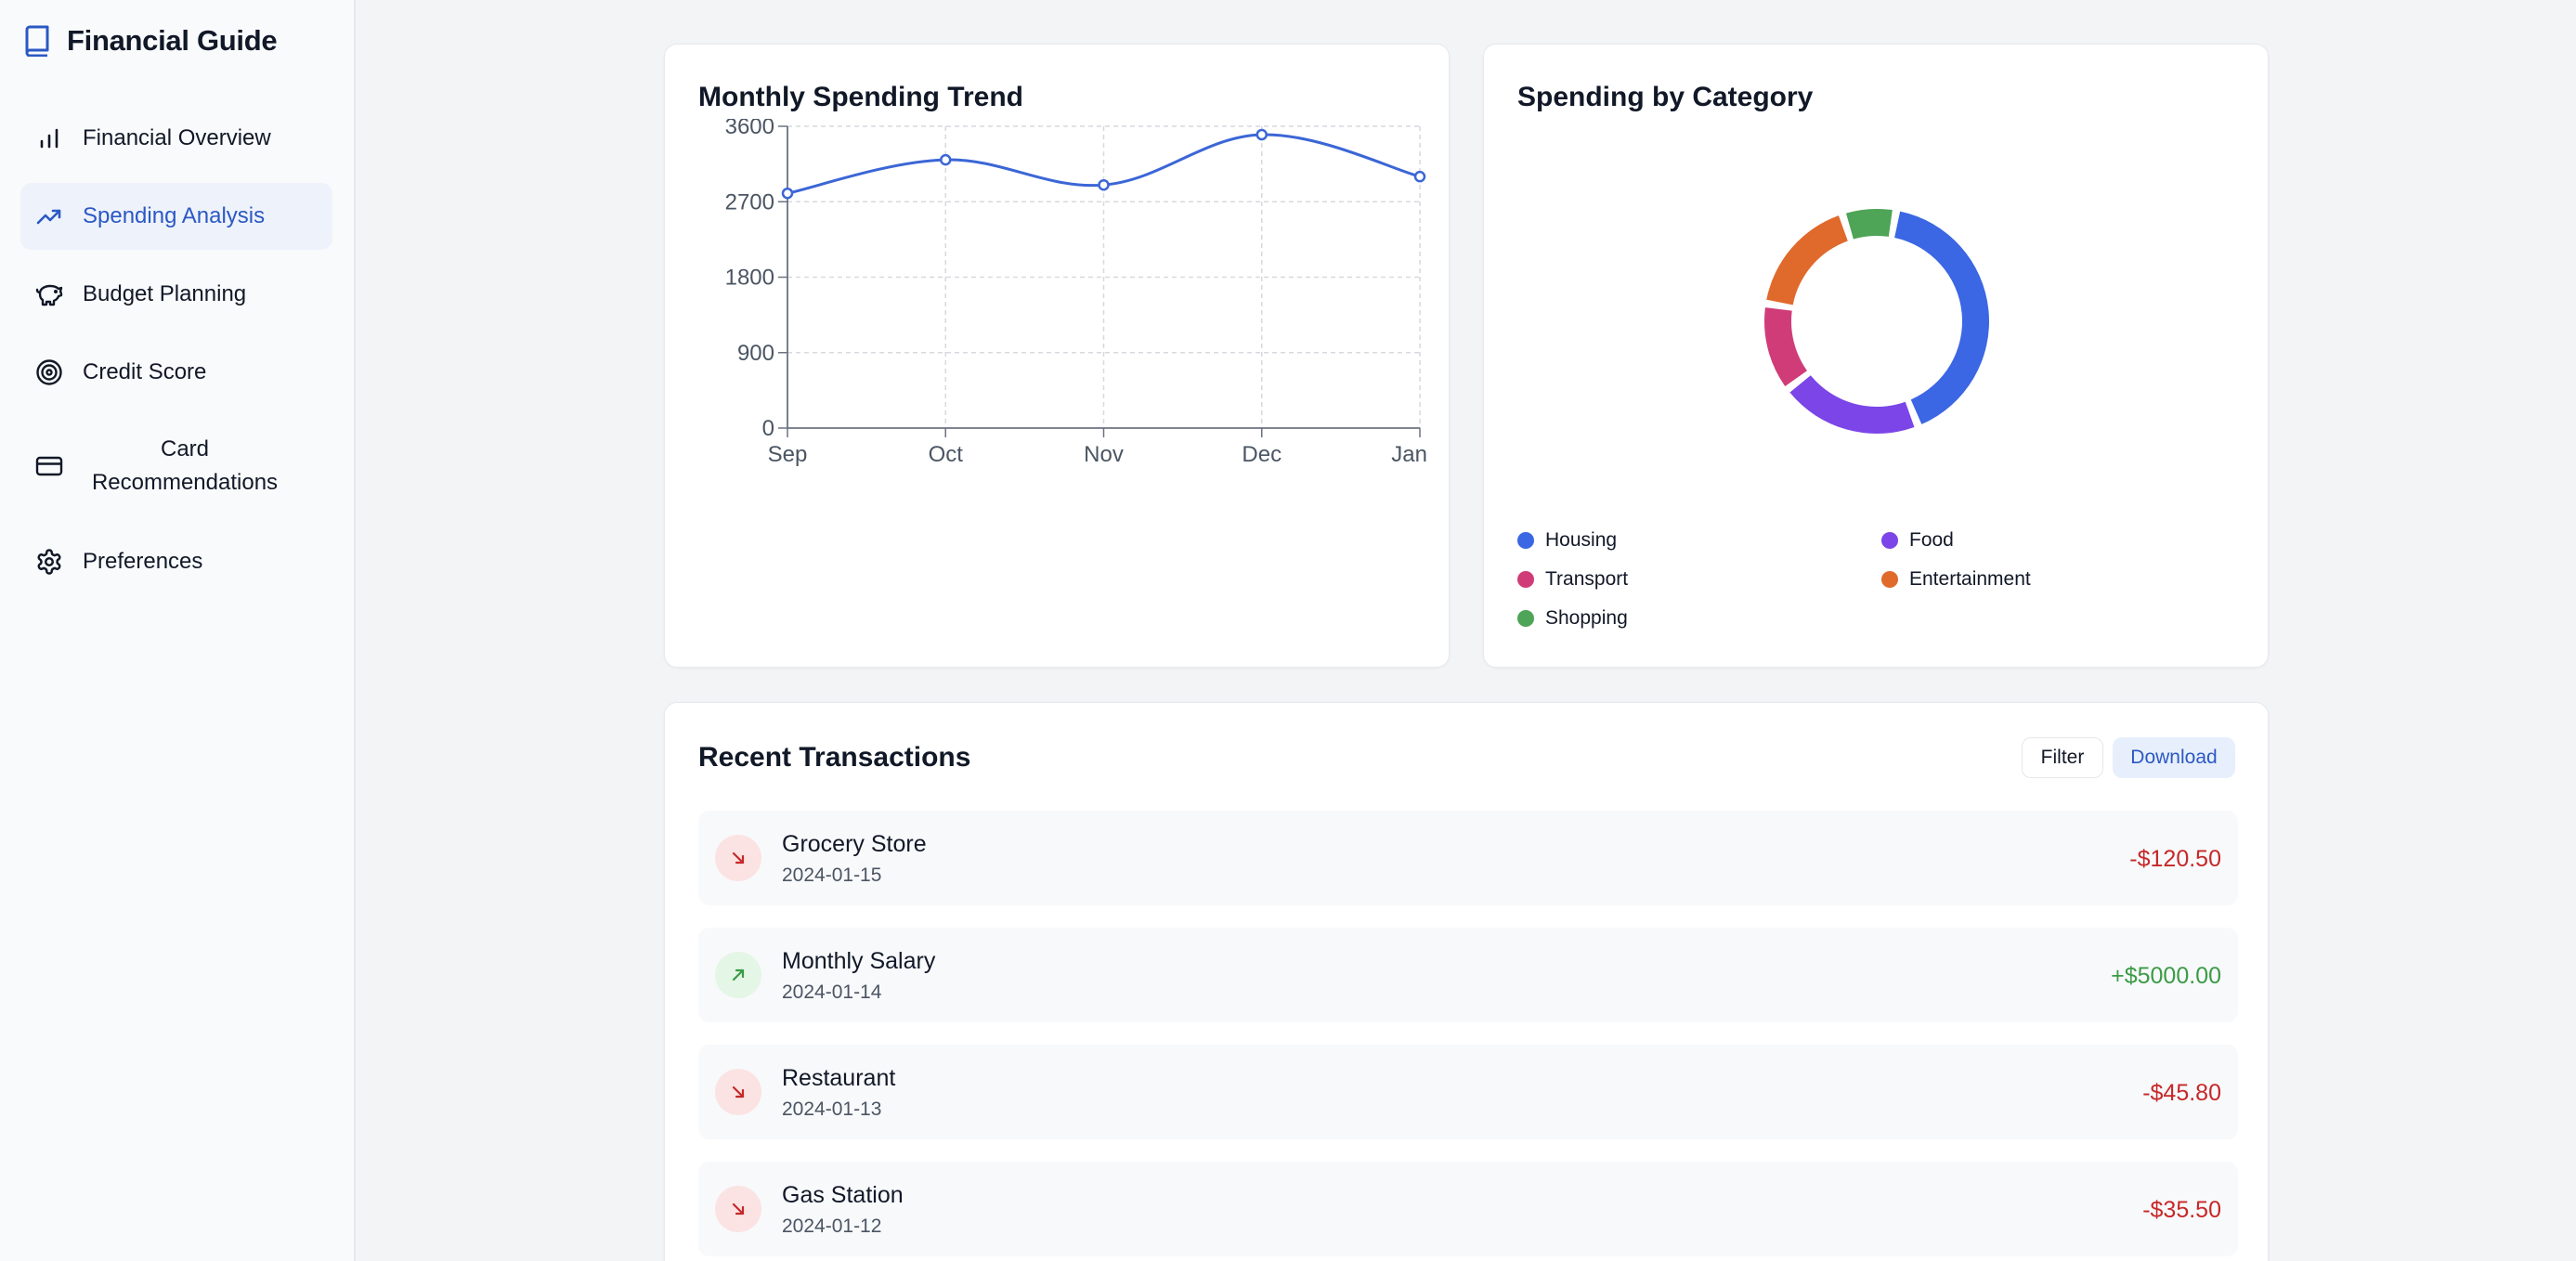 The width and height of the screenshot is (2576, 1261). What do you see at coordinates (1468, 1209) in the screenshot?
I see `transaction-row: Gas Station 2024-01-12 -$35.50` at bounding box center [1468, 1209].